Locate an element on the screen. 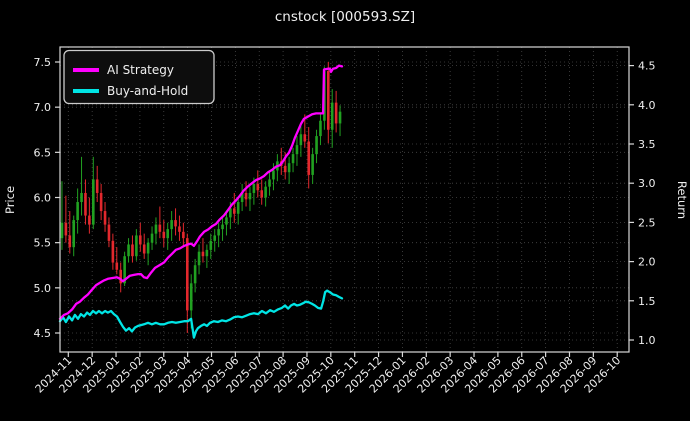 Image resolution: width=690 pixels, height=421 pixels. return-tick-label: 4.0 is located at coordinates (647, 105).